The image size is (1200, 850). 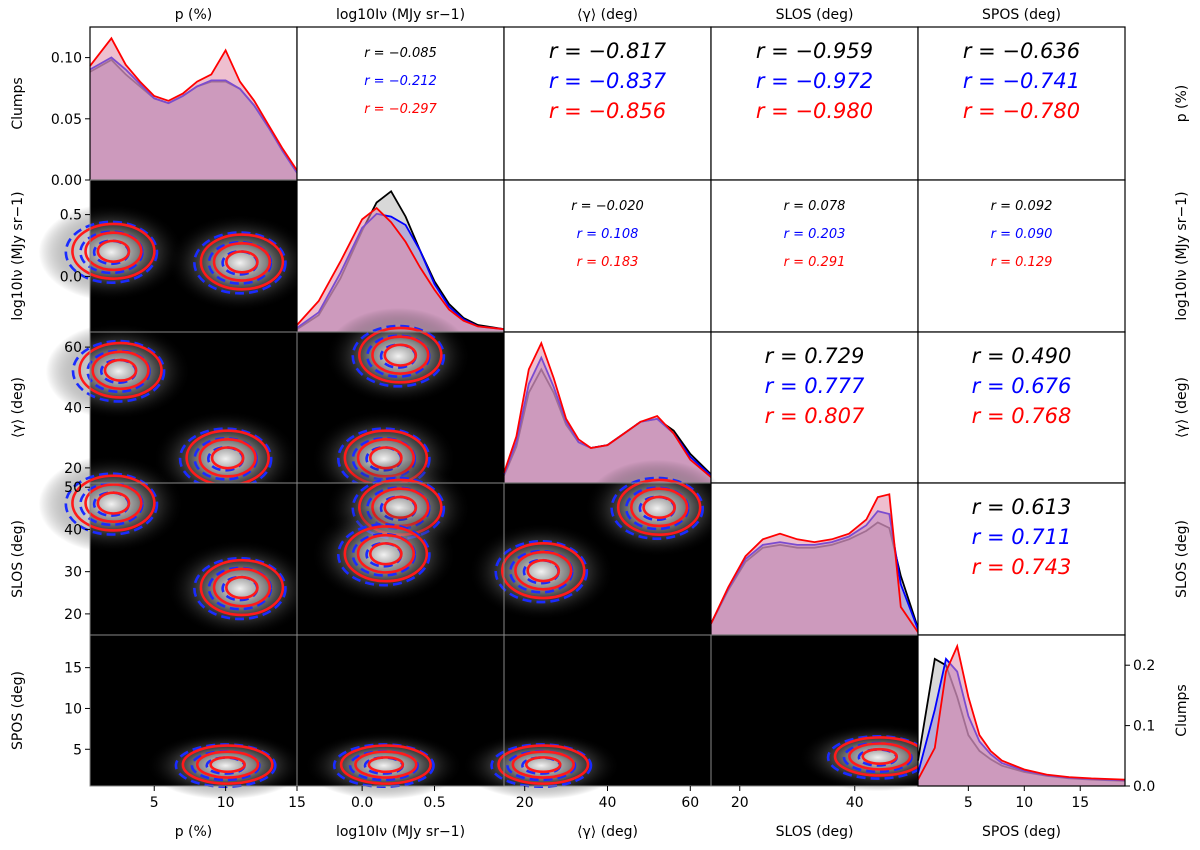 What do you see at coordinates (400, 103) in the screenshot?
I see `correlation-panel-r0-c1: r = −0.085 r = −0.212 r = −0.297` at bounding box center [400, 103].